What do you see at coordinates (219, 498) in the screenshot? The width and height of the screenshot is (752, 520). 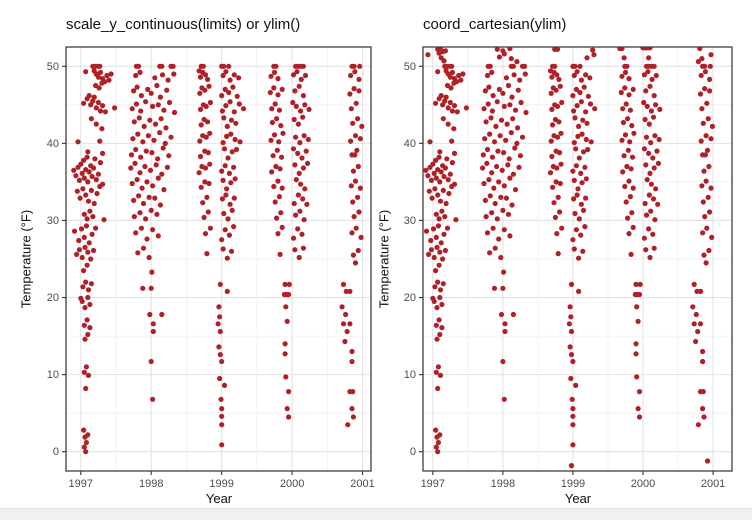 I see `x-axis-title-left: Year` at bounding box center [219, 498].